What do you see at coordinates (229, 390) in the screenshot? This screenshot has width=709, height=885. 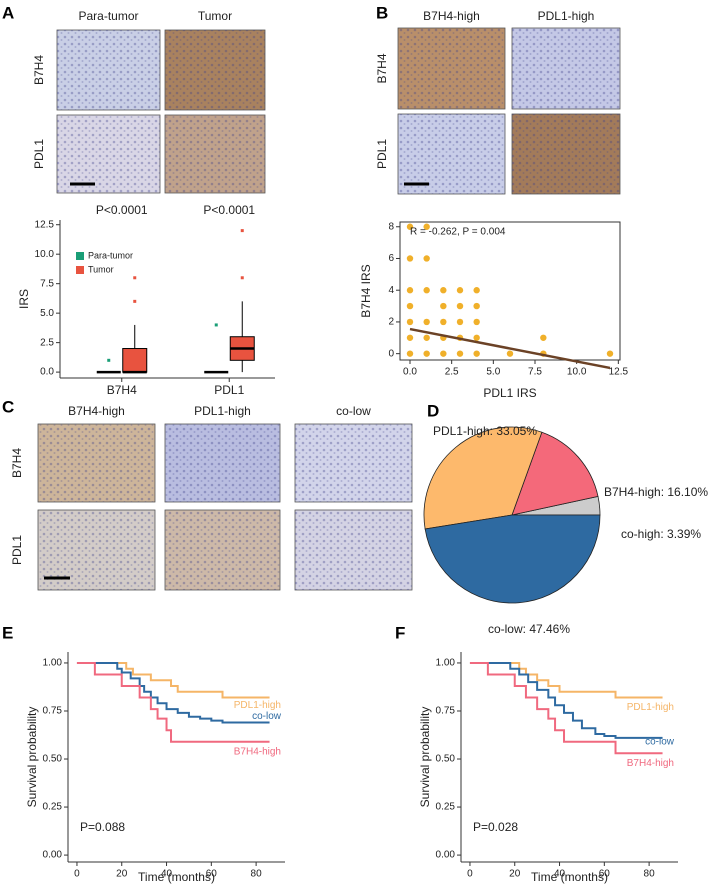 I see `x-tick-label: PDL1` at bounding box center [229, 390].